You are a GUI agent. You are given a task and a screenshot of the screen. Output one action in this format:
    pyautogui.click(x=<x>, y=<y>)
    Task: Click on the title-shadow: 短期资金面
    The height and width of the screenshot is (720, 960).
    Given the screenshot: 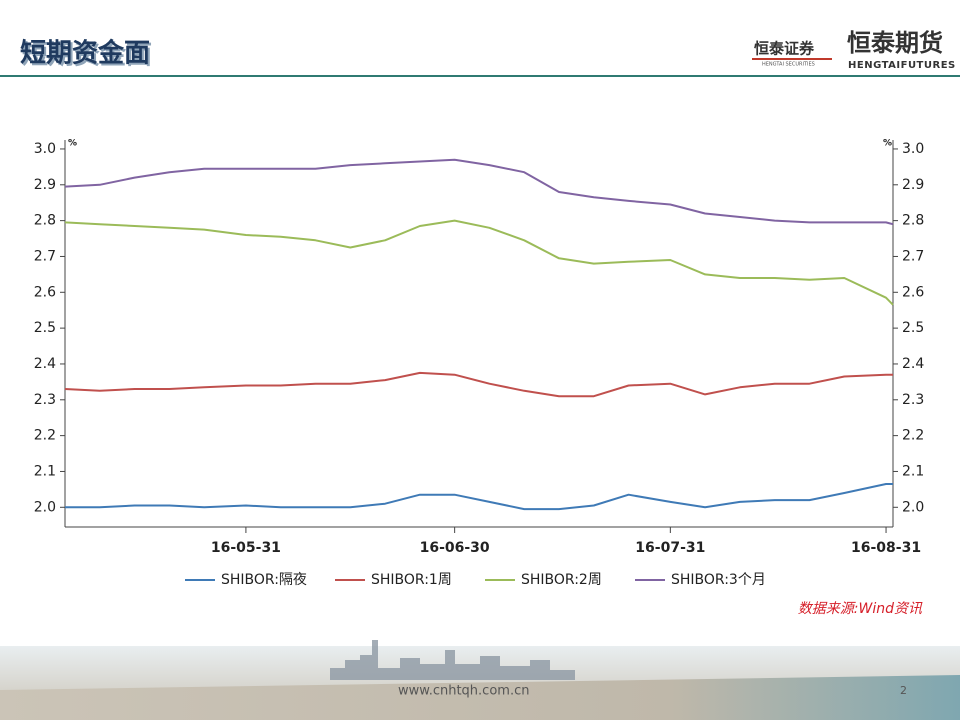 What is the action you would take?
    pyautogui.click(x=87, y=55)
    